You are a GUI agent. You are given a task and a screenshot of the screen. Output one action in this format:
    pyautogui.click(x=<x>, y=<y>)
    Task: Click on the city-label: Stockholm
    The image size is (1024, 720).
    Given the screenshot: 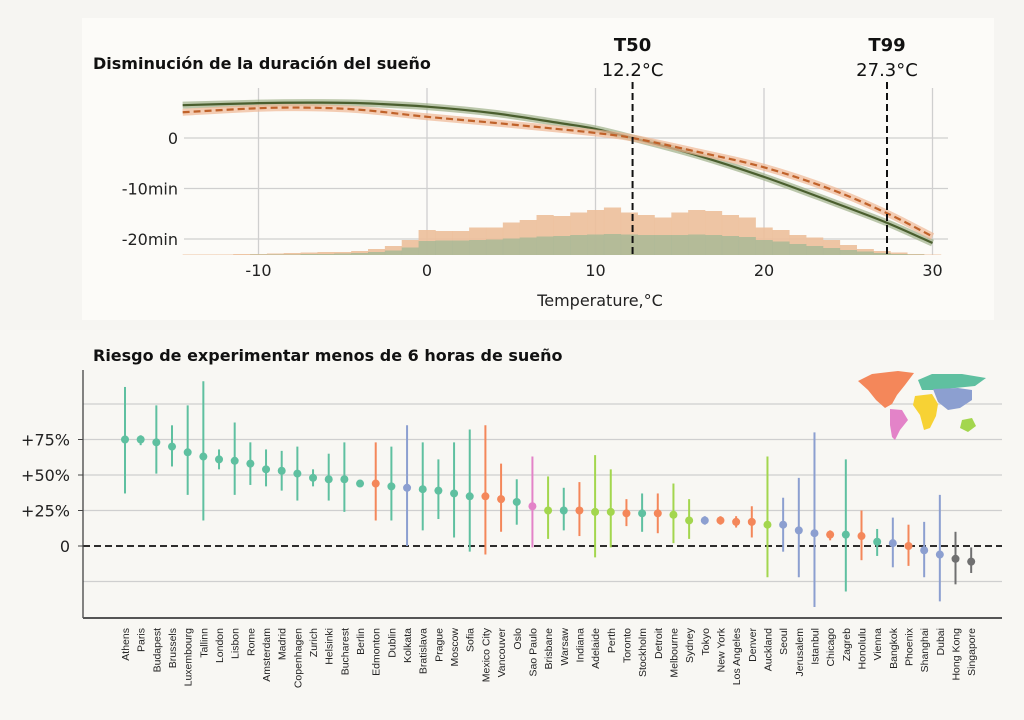 What is the action you would take?
    pyautogui.click(x=643, y=652)
    